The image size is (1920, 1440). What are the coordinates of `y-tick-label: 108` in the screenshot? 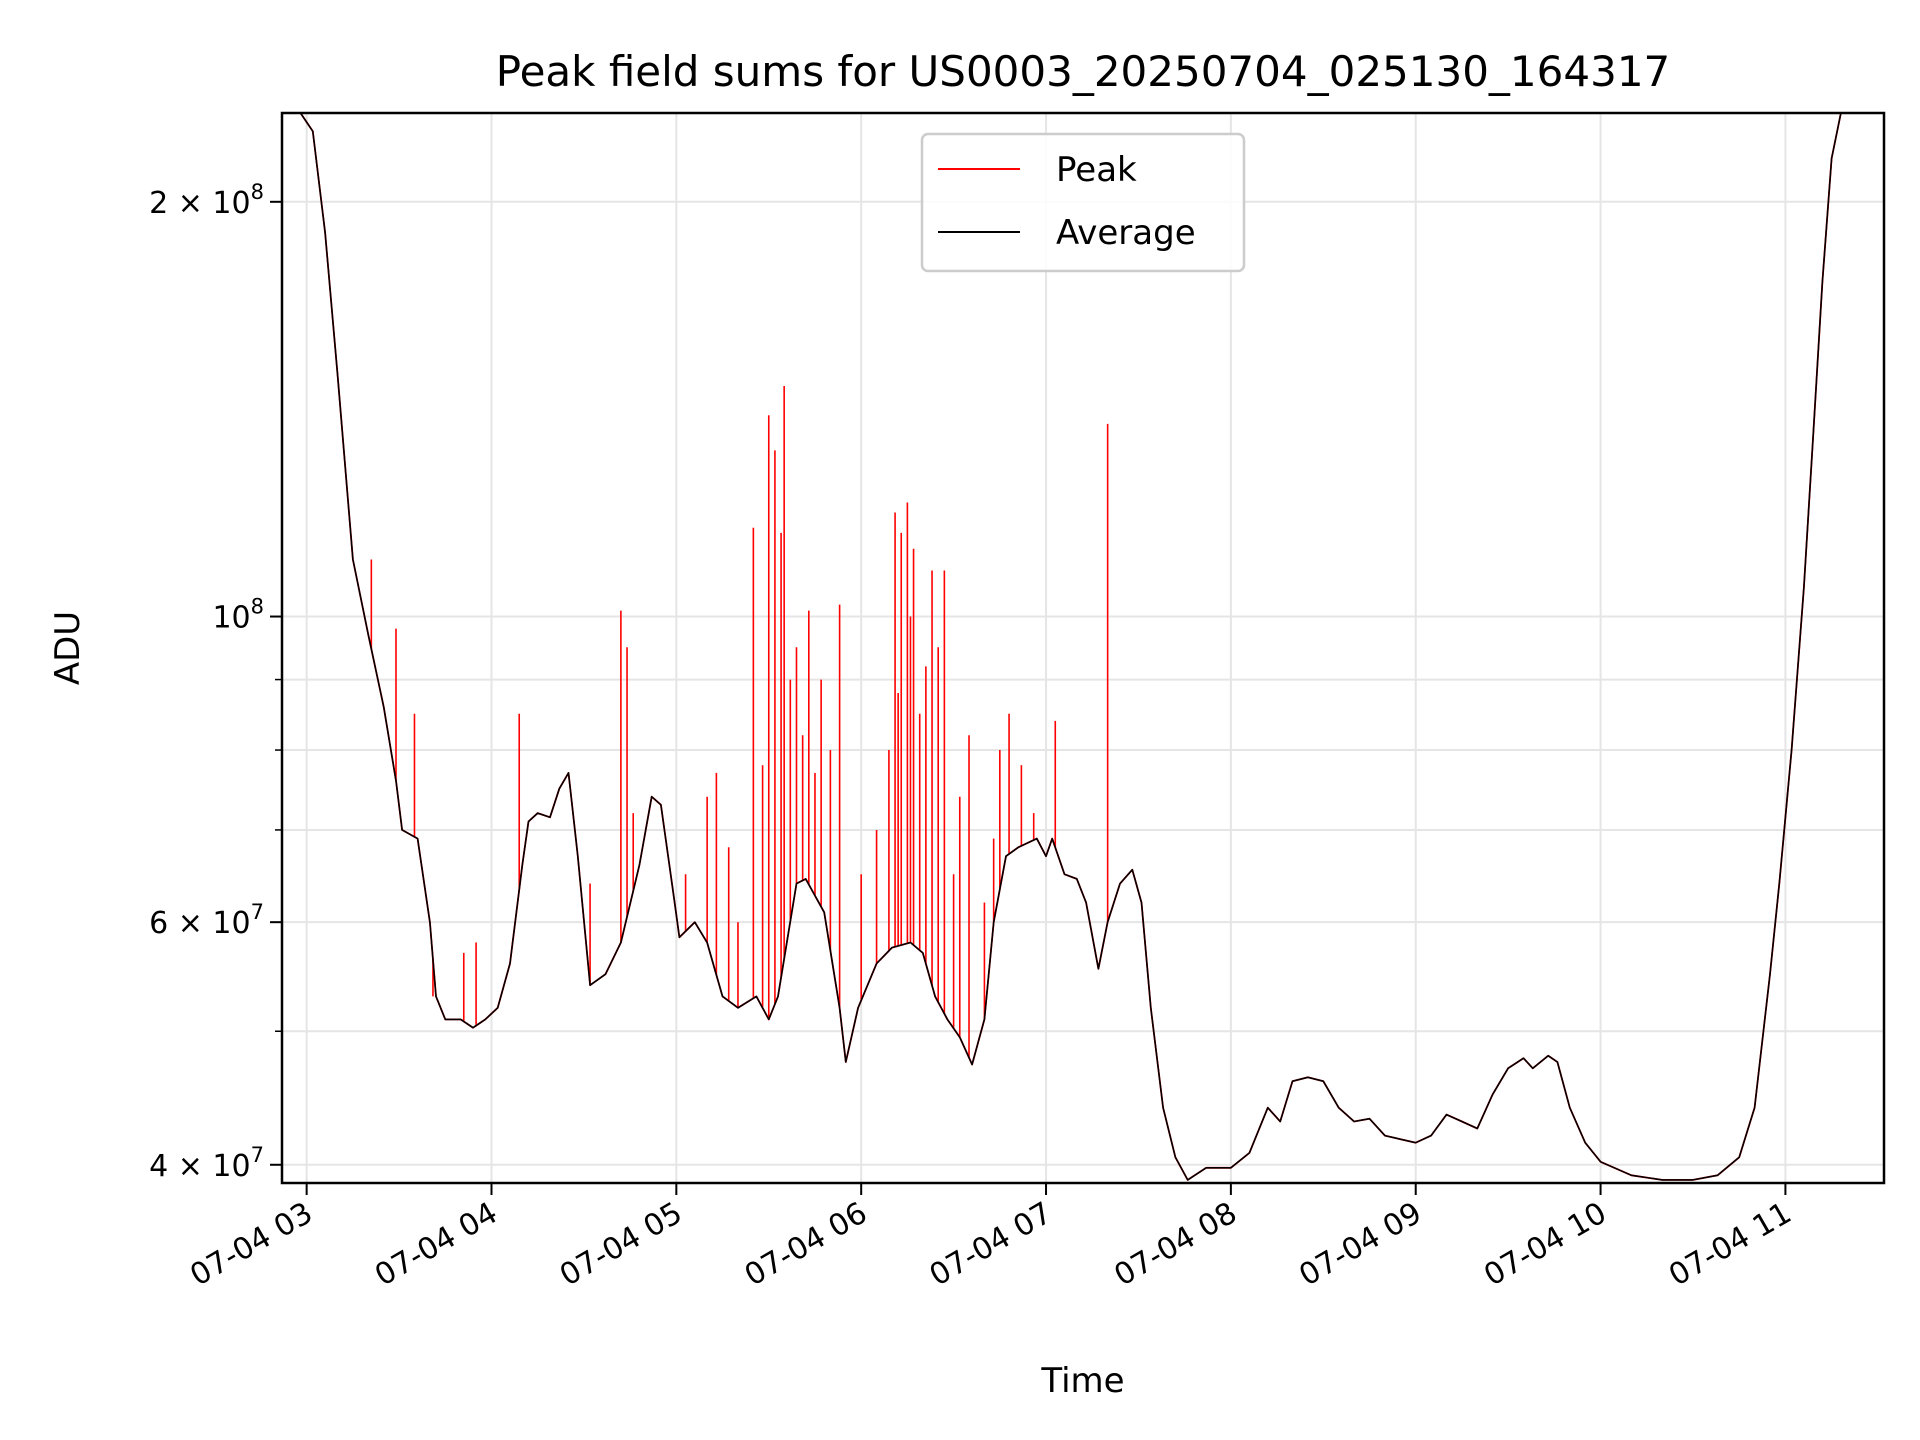 It's located at (238, 615).